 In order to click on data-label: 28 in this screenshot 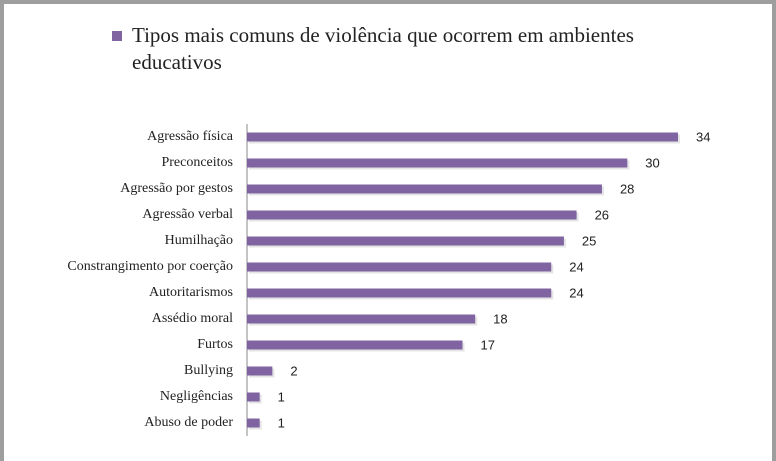, I will do `click(627, 188)`.